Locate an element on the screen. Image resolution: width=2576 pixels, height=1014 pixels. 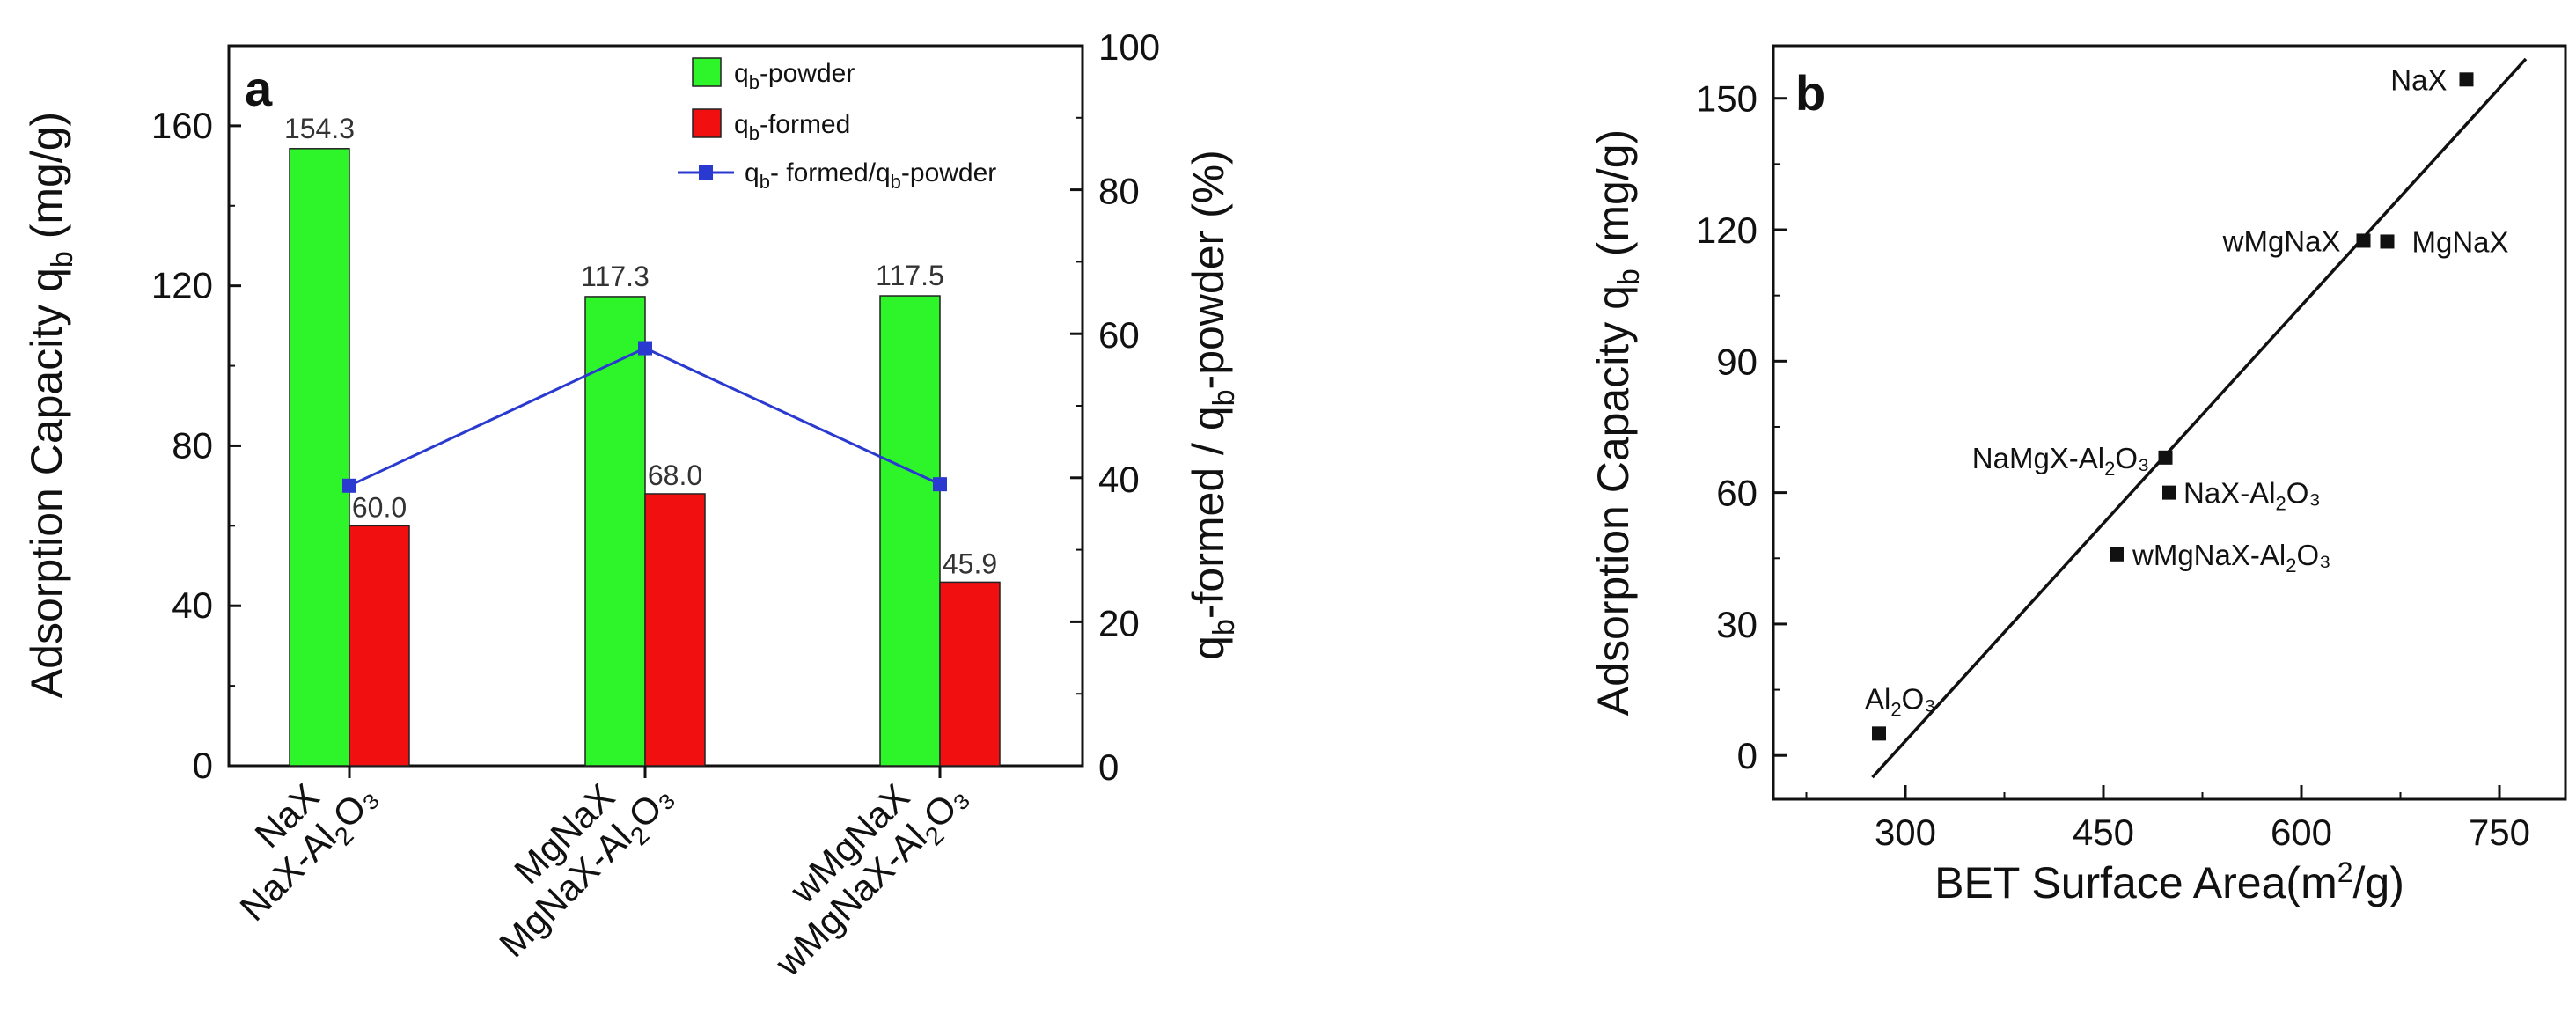
right-tick-label: 60 is located at coordinates (1119, 335).